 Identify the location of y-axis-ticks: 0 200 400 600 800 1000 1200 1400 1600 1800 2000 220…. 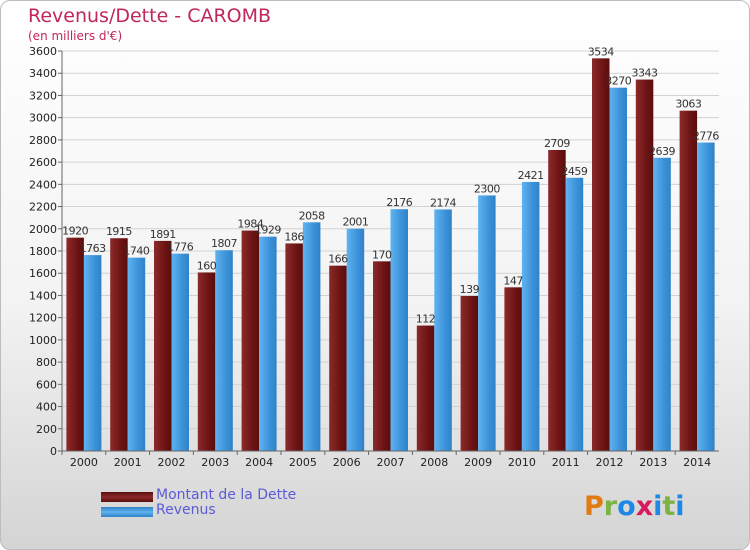
(45, 251).